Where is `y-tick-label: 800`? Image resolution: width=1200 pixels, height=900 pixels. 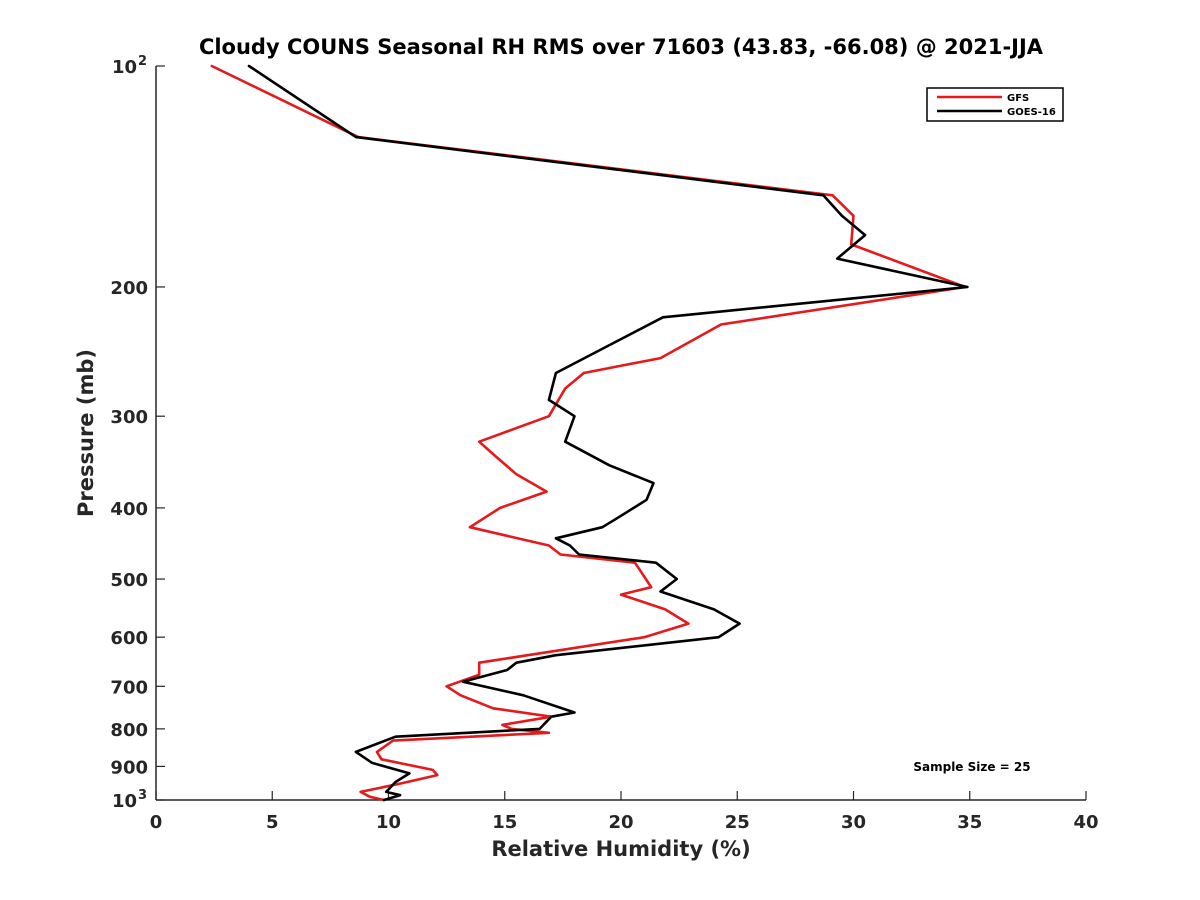 y-tick-label: 800 is located at coordinates (129, 730).